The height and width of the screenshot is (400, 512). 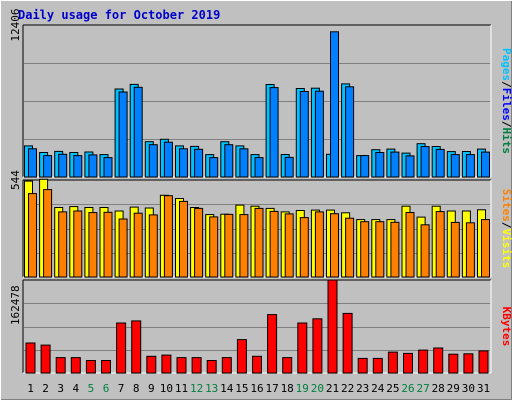 What do you see at coordinates (106, 388) in the screenshot?
I see `x-tick-6: 6` at bounding box center [106, 388].